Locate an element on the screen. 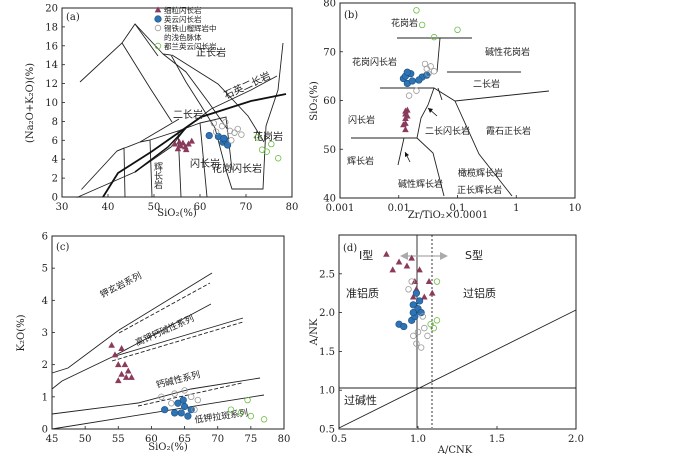  panel-b-xtick-label: 0.001 is located at coordinates (340, 208).